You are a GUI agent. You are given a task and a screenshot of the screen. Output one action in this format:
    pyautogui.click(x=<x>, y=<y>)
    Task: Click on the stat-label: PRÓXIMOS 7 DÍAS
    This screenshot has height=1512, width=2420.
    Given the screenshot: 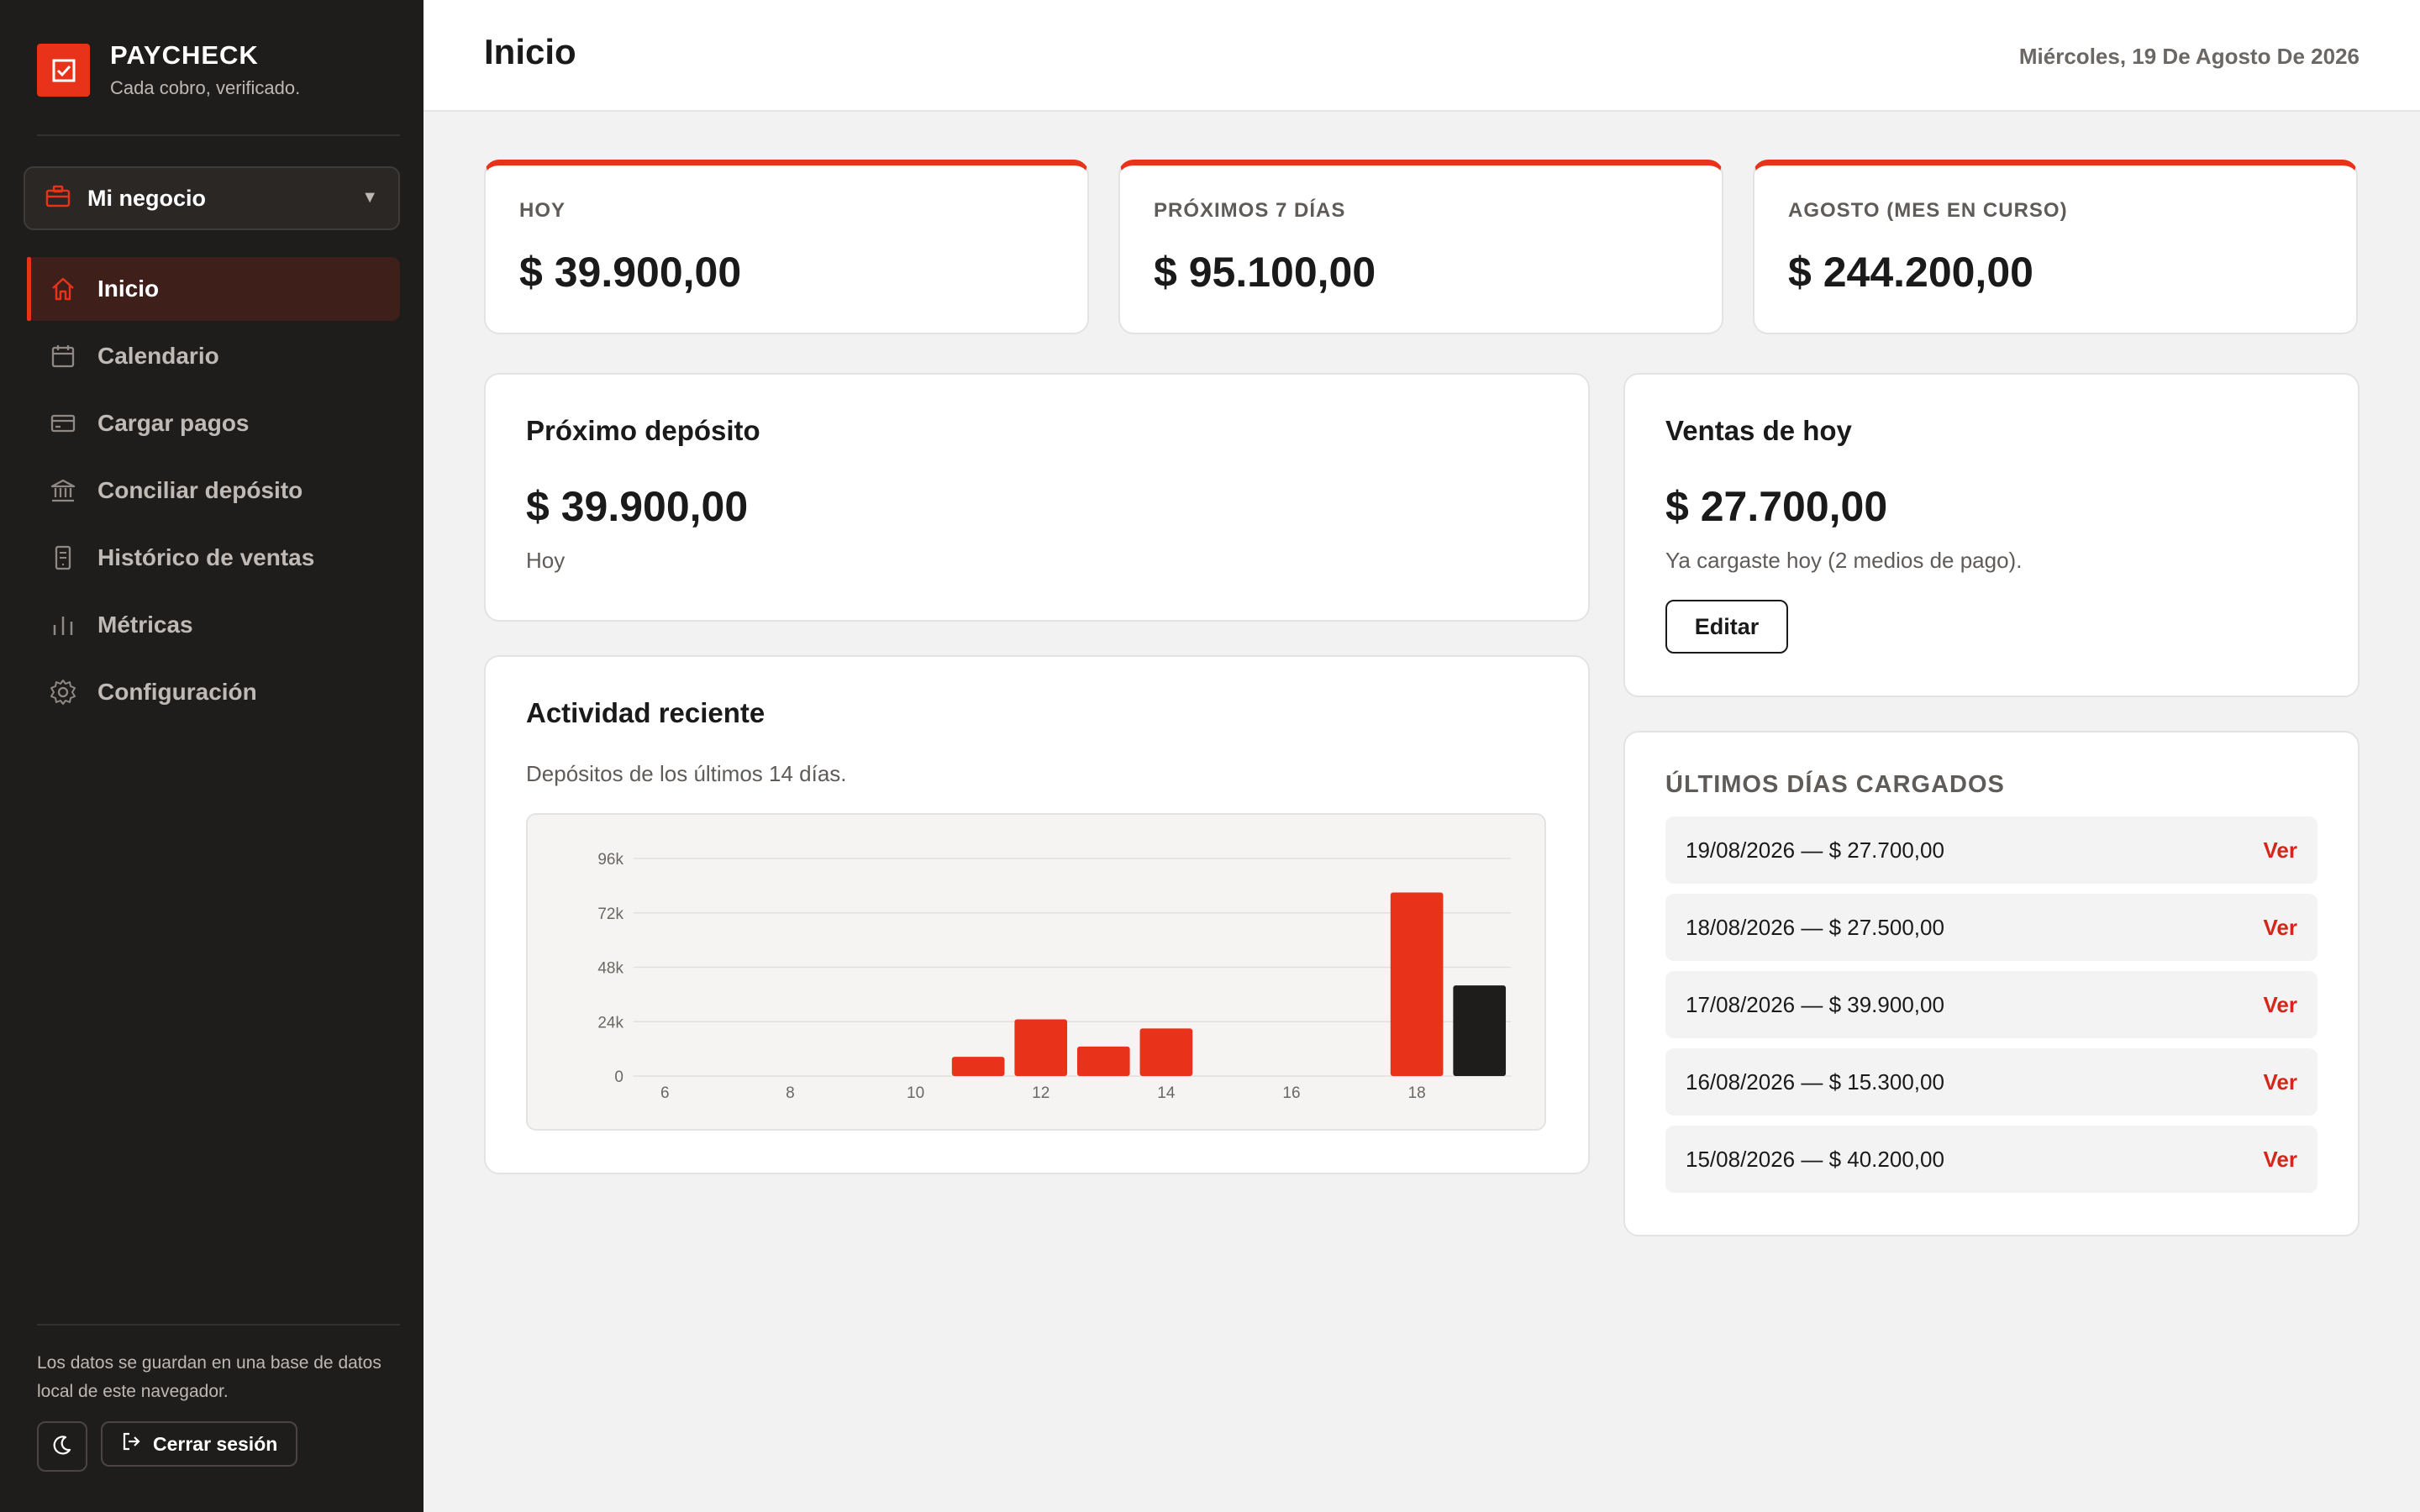 What is the action you would take?
    pyautogui.click(x=1250, y=210)
    